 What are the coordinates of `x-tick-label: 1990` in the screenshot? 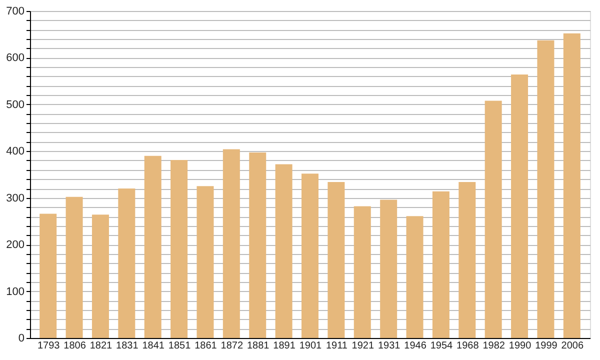 It's located at (520, 346).